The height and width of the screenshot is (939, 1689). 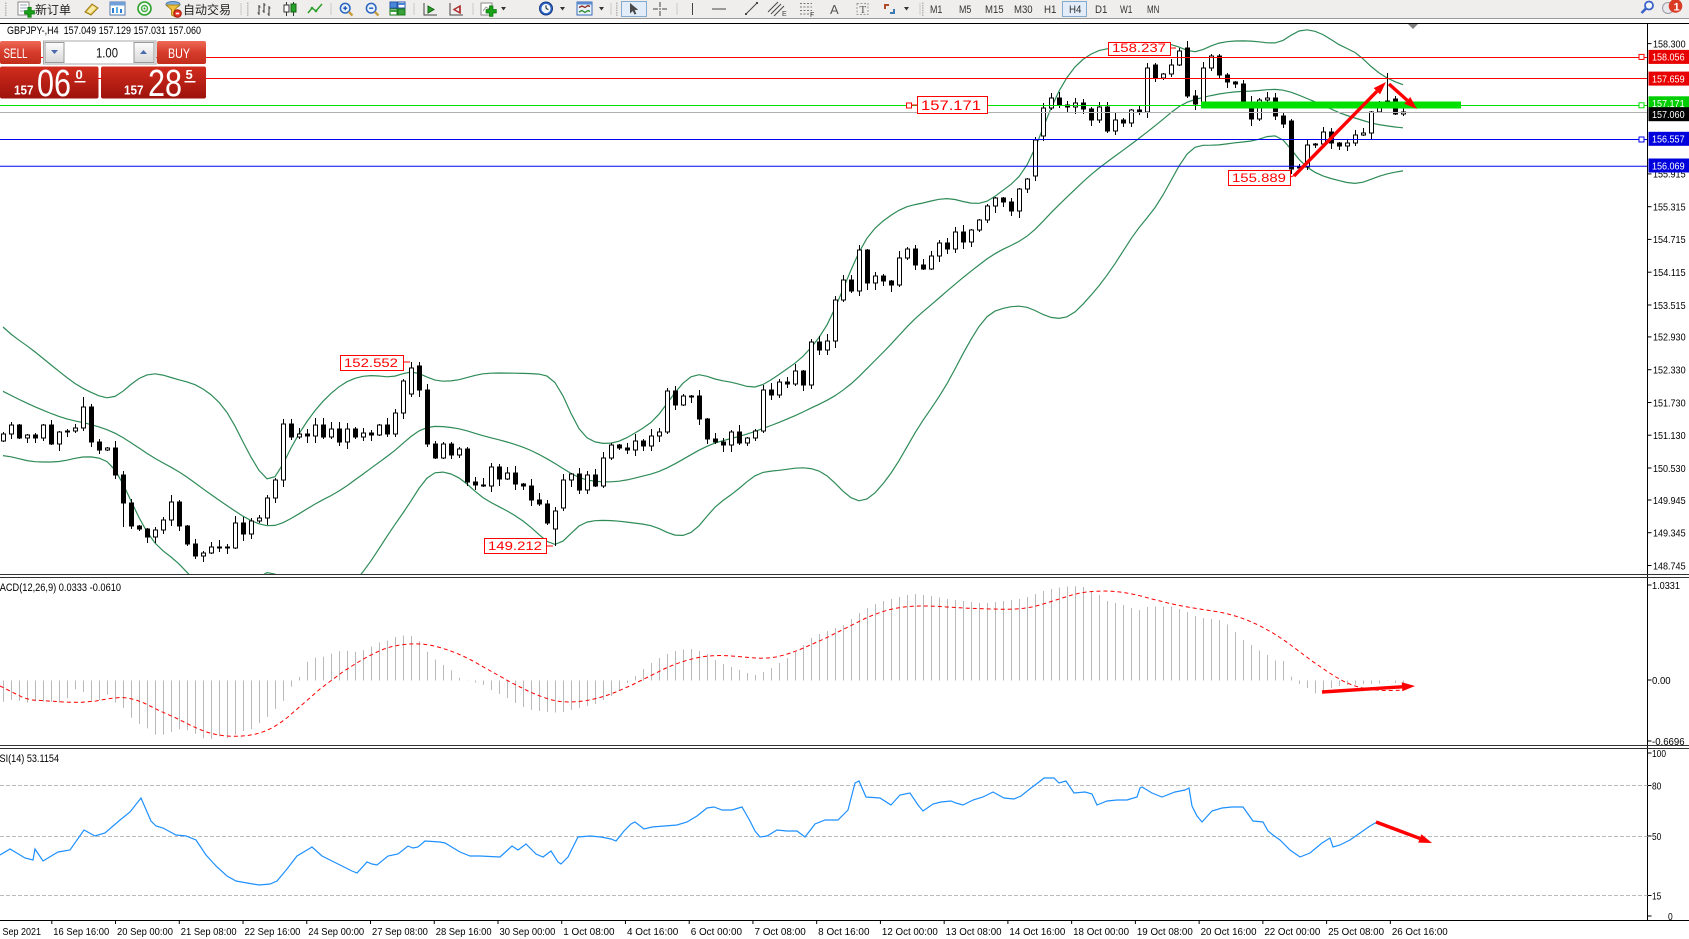 What do you see at coordinates (1037, 932) in the screenshot?
I see `svg-text: 14 Oct 16:00` at bounding box center [1037, 932].